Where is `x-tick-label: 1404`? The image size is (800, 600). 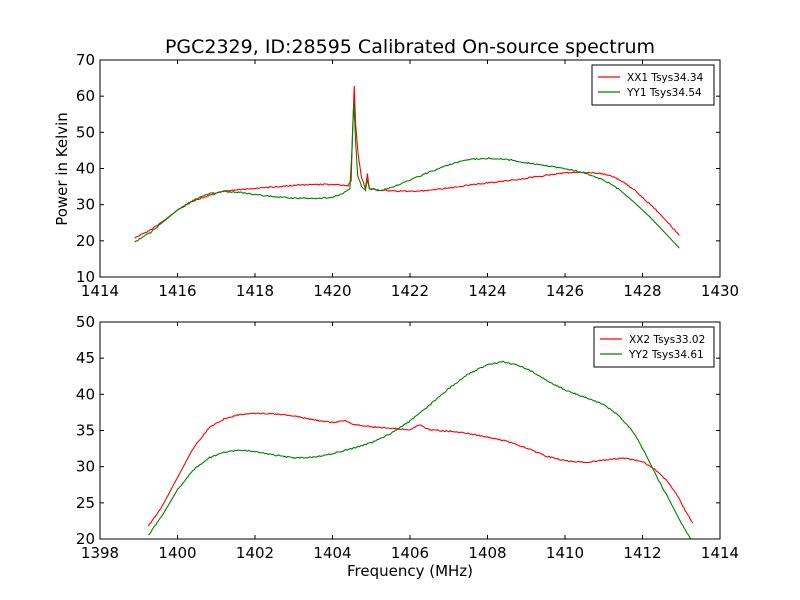
x-tick-label: 1404 is located at coordinates (332, 553).